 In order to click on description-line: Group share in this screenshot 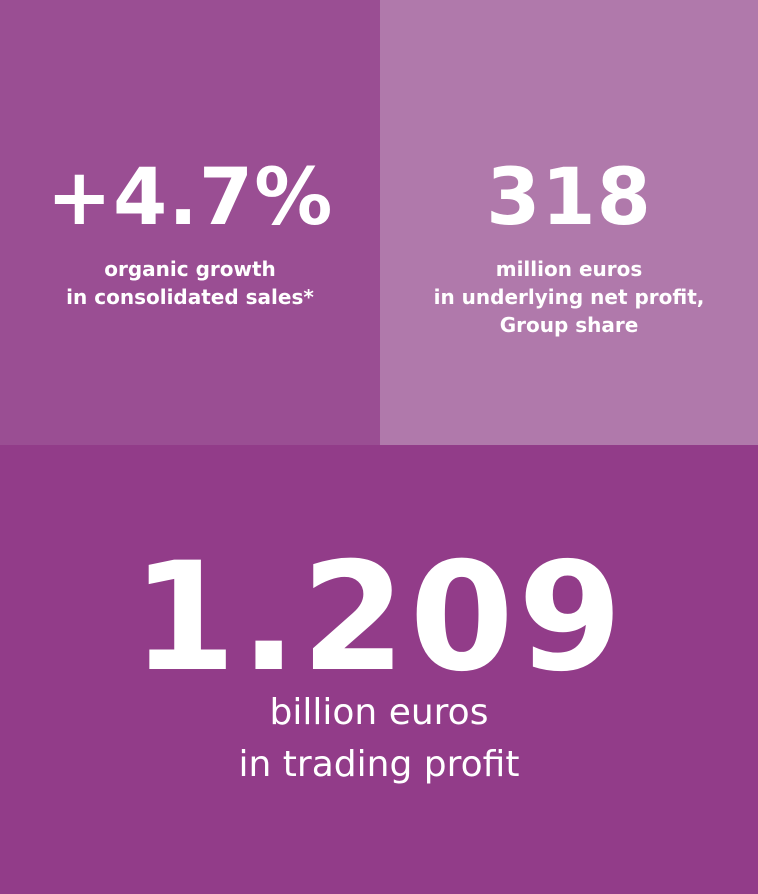, I will do `click(569, 325)`.